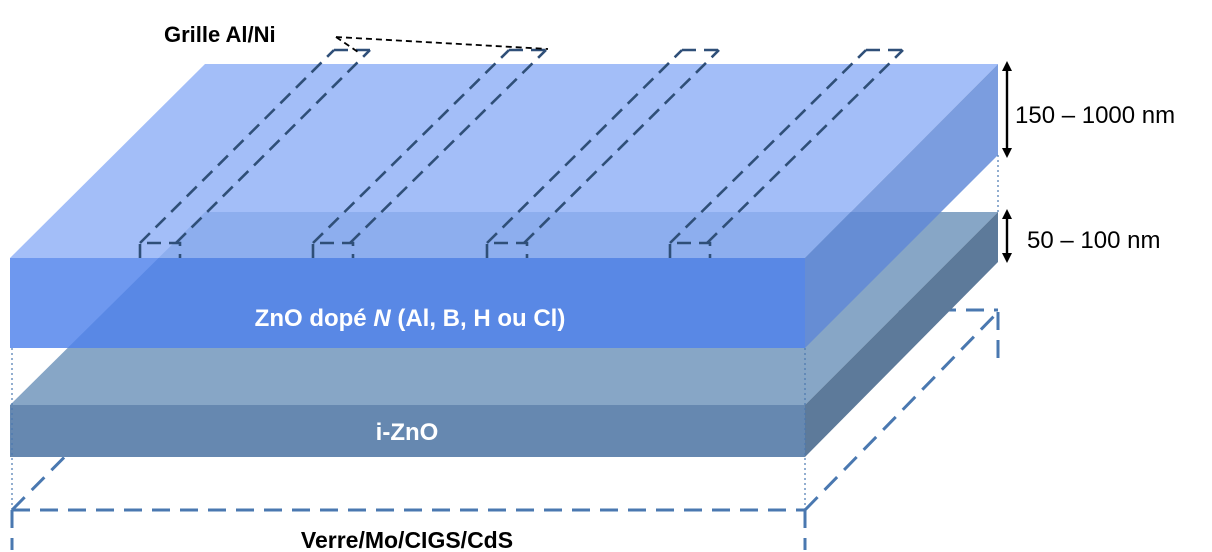 The height and width of the screenshot is (552, 1212). I want to click on middle-layer-label: i-ZnO, so click(407, 432).